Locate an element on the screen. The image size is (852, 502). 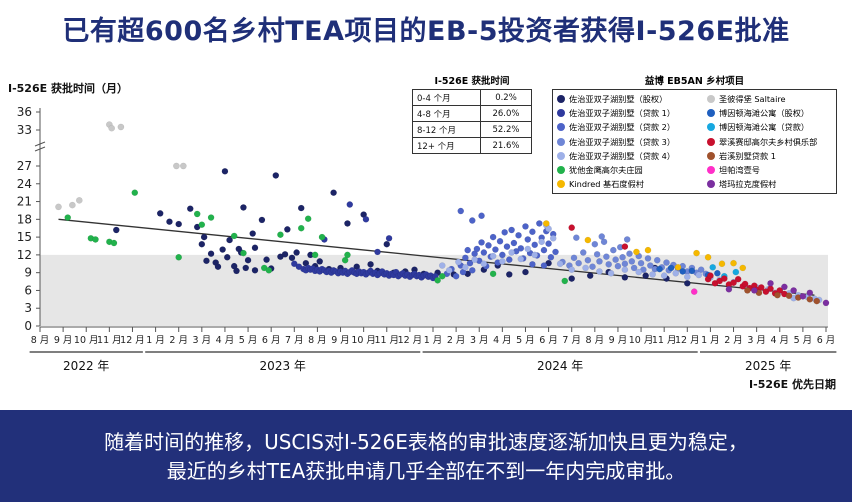
axis-break-mark is located at coordinates (40, 149).